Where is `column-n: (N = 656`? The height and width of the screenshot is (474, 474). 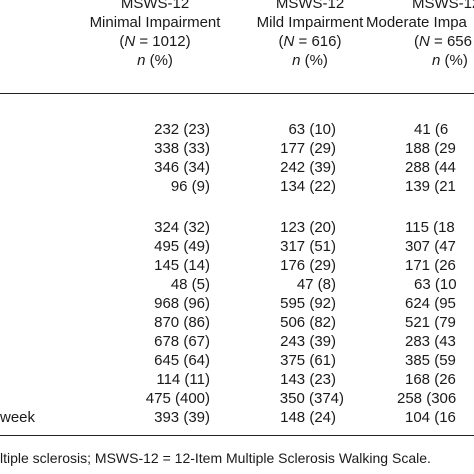 column-n: (N = 656 is located at coordinates (443, 41).